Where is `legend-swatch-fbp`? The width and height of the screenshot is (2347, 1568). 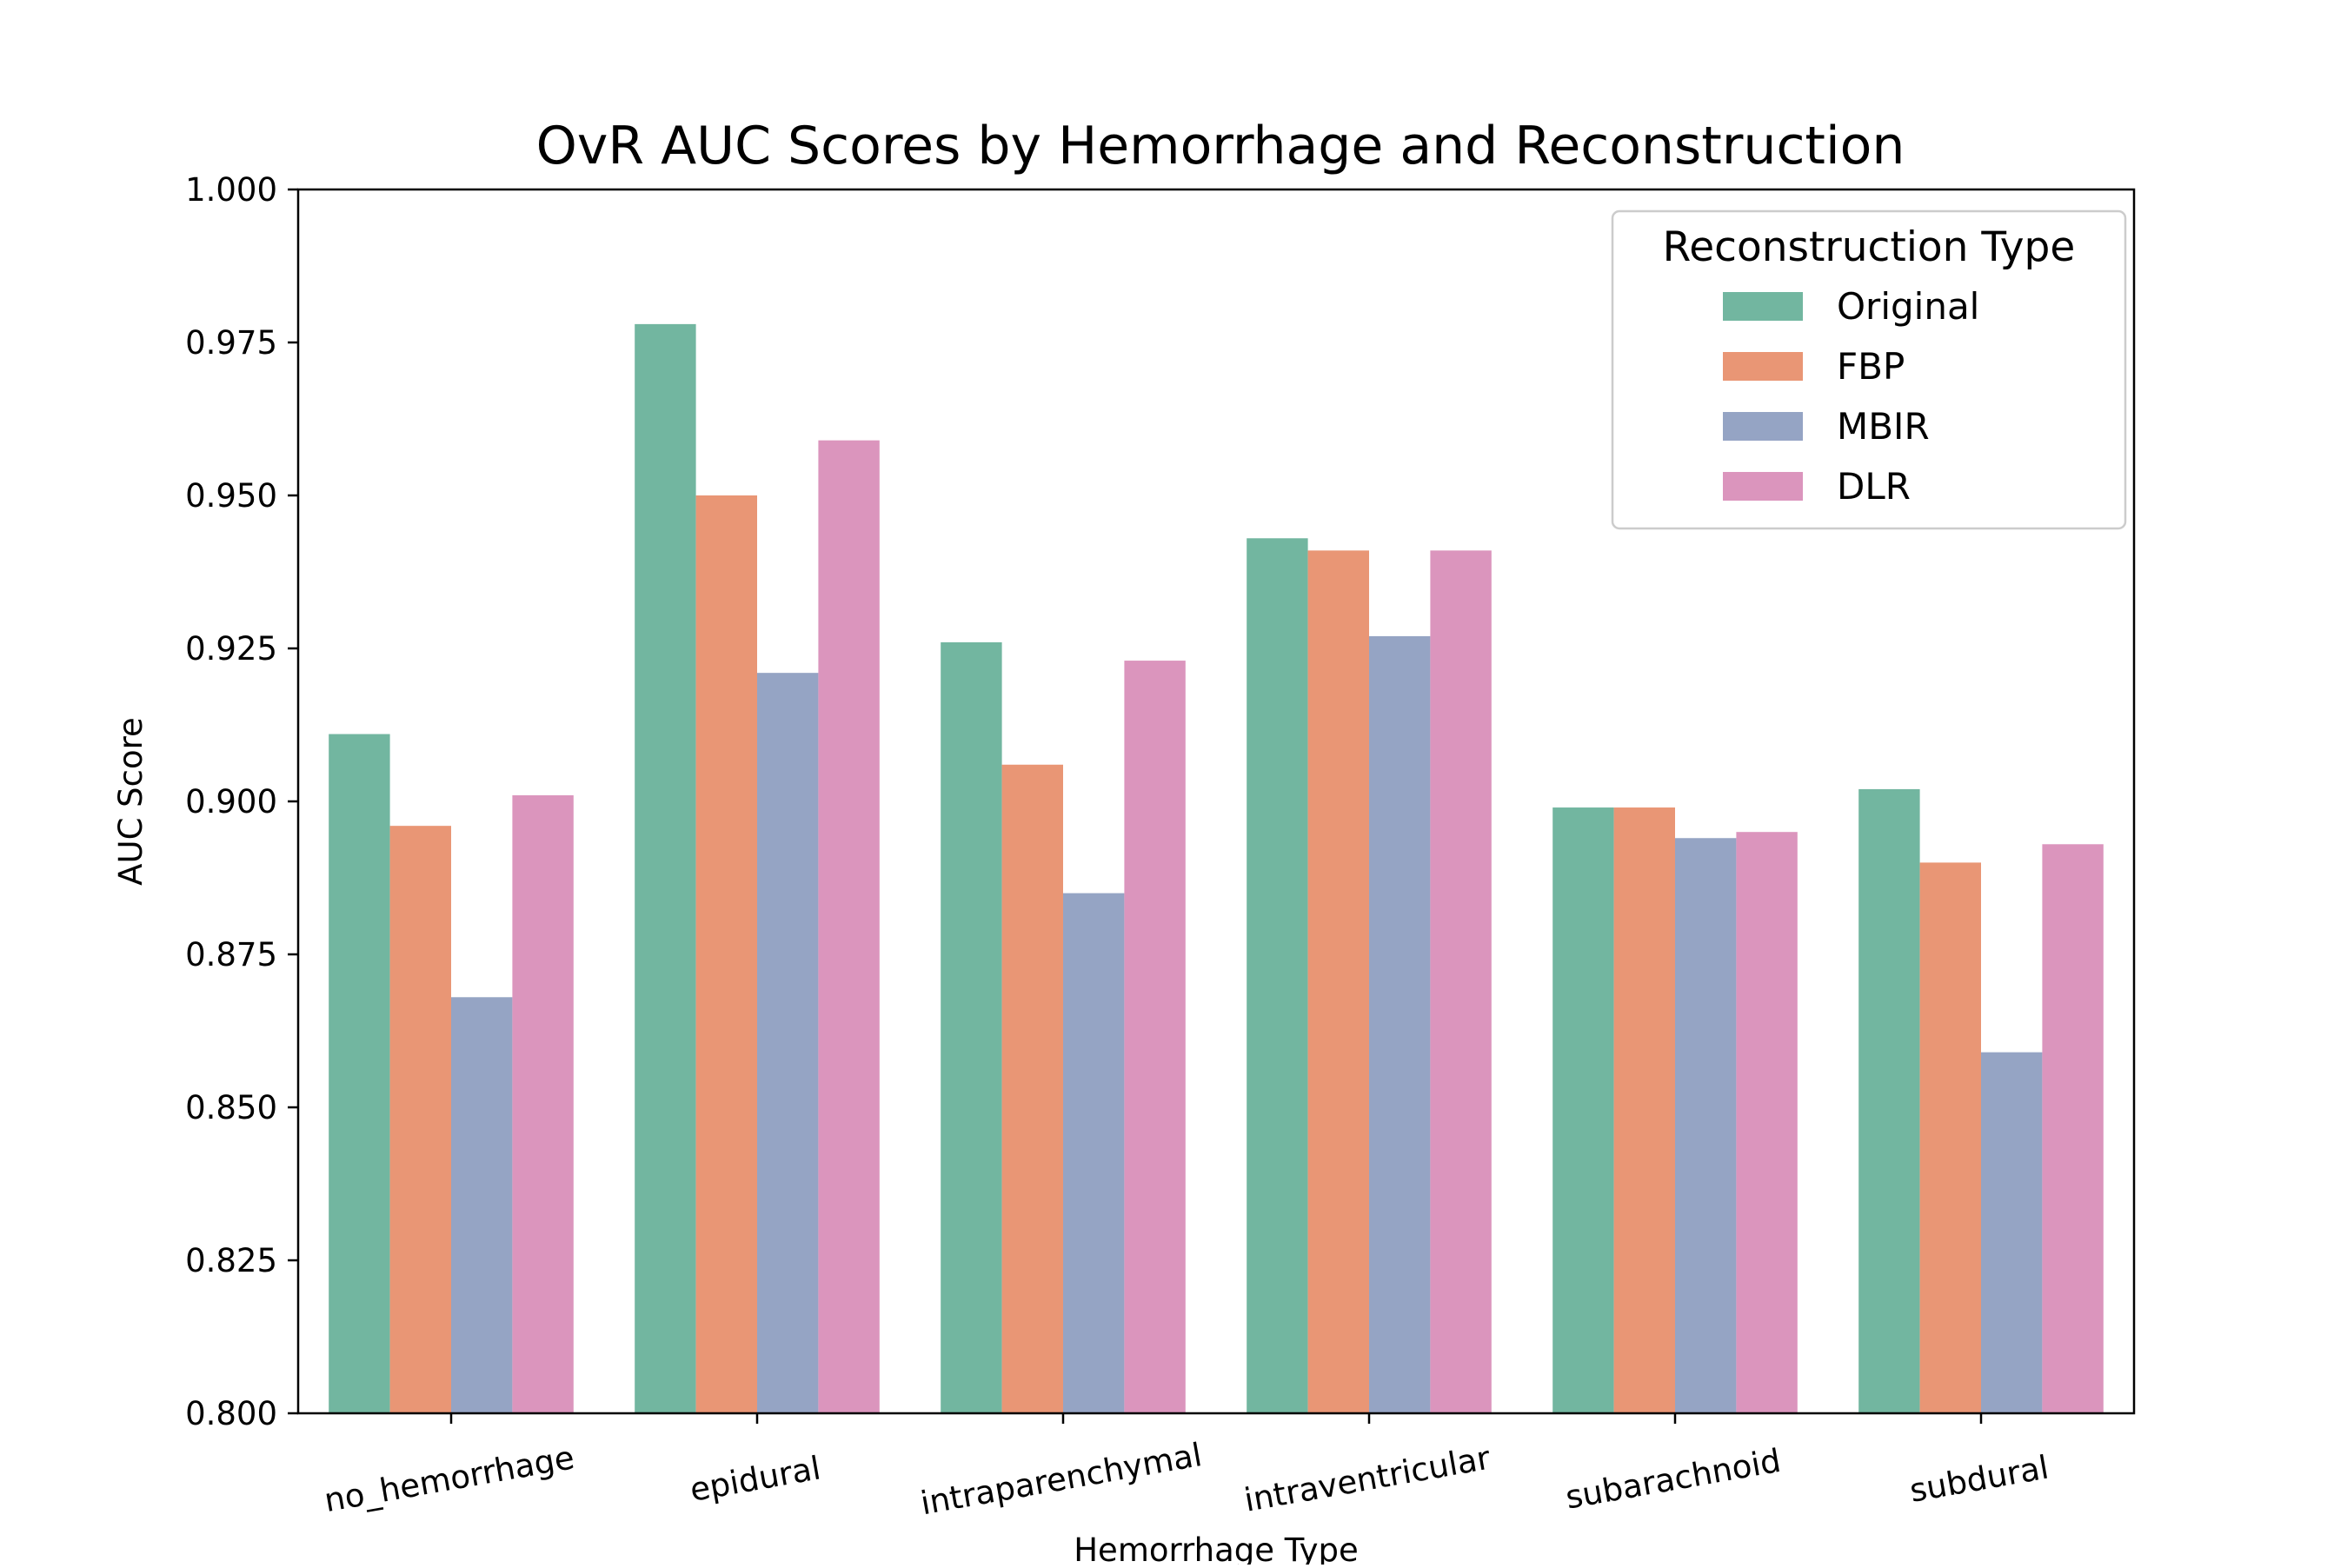 legend-swatch-fbp is located at coordinates (1763, 366).